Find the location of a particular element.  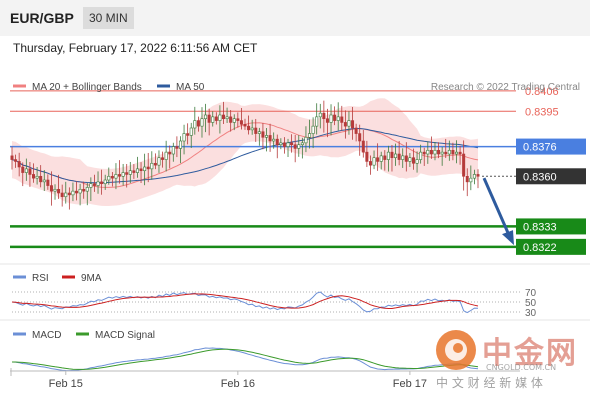

x-tick-label-Feb 16: Feb 16 is located at coordinates (238, 384).